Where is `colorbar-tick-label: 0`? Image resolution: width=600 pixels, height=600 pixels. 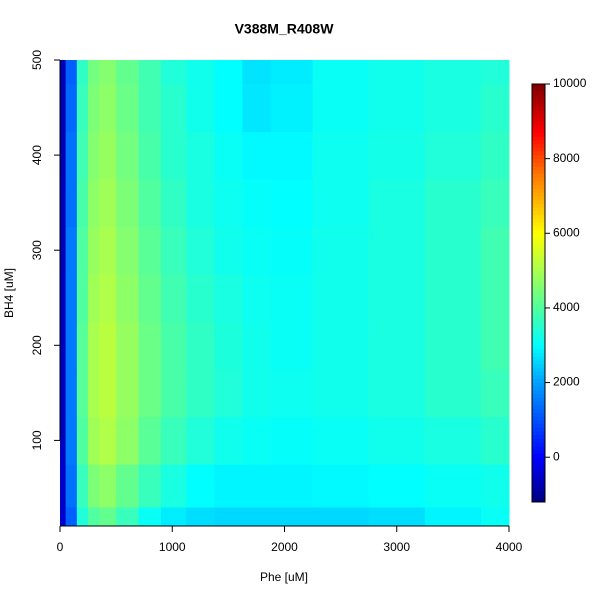
colorbar-tick-label: 0 is located at coordinates (556, 456).